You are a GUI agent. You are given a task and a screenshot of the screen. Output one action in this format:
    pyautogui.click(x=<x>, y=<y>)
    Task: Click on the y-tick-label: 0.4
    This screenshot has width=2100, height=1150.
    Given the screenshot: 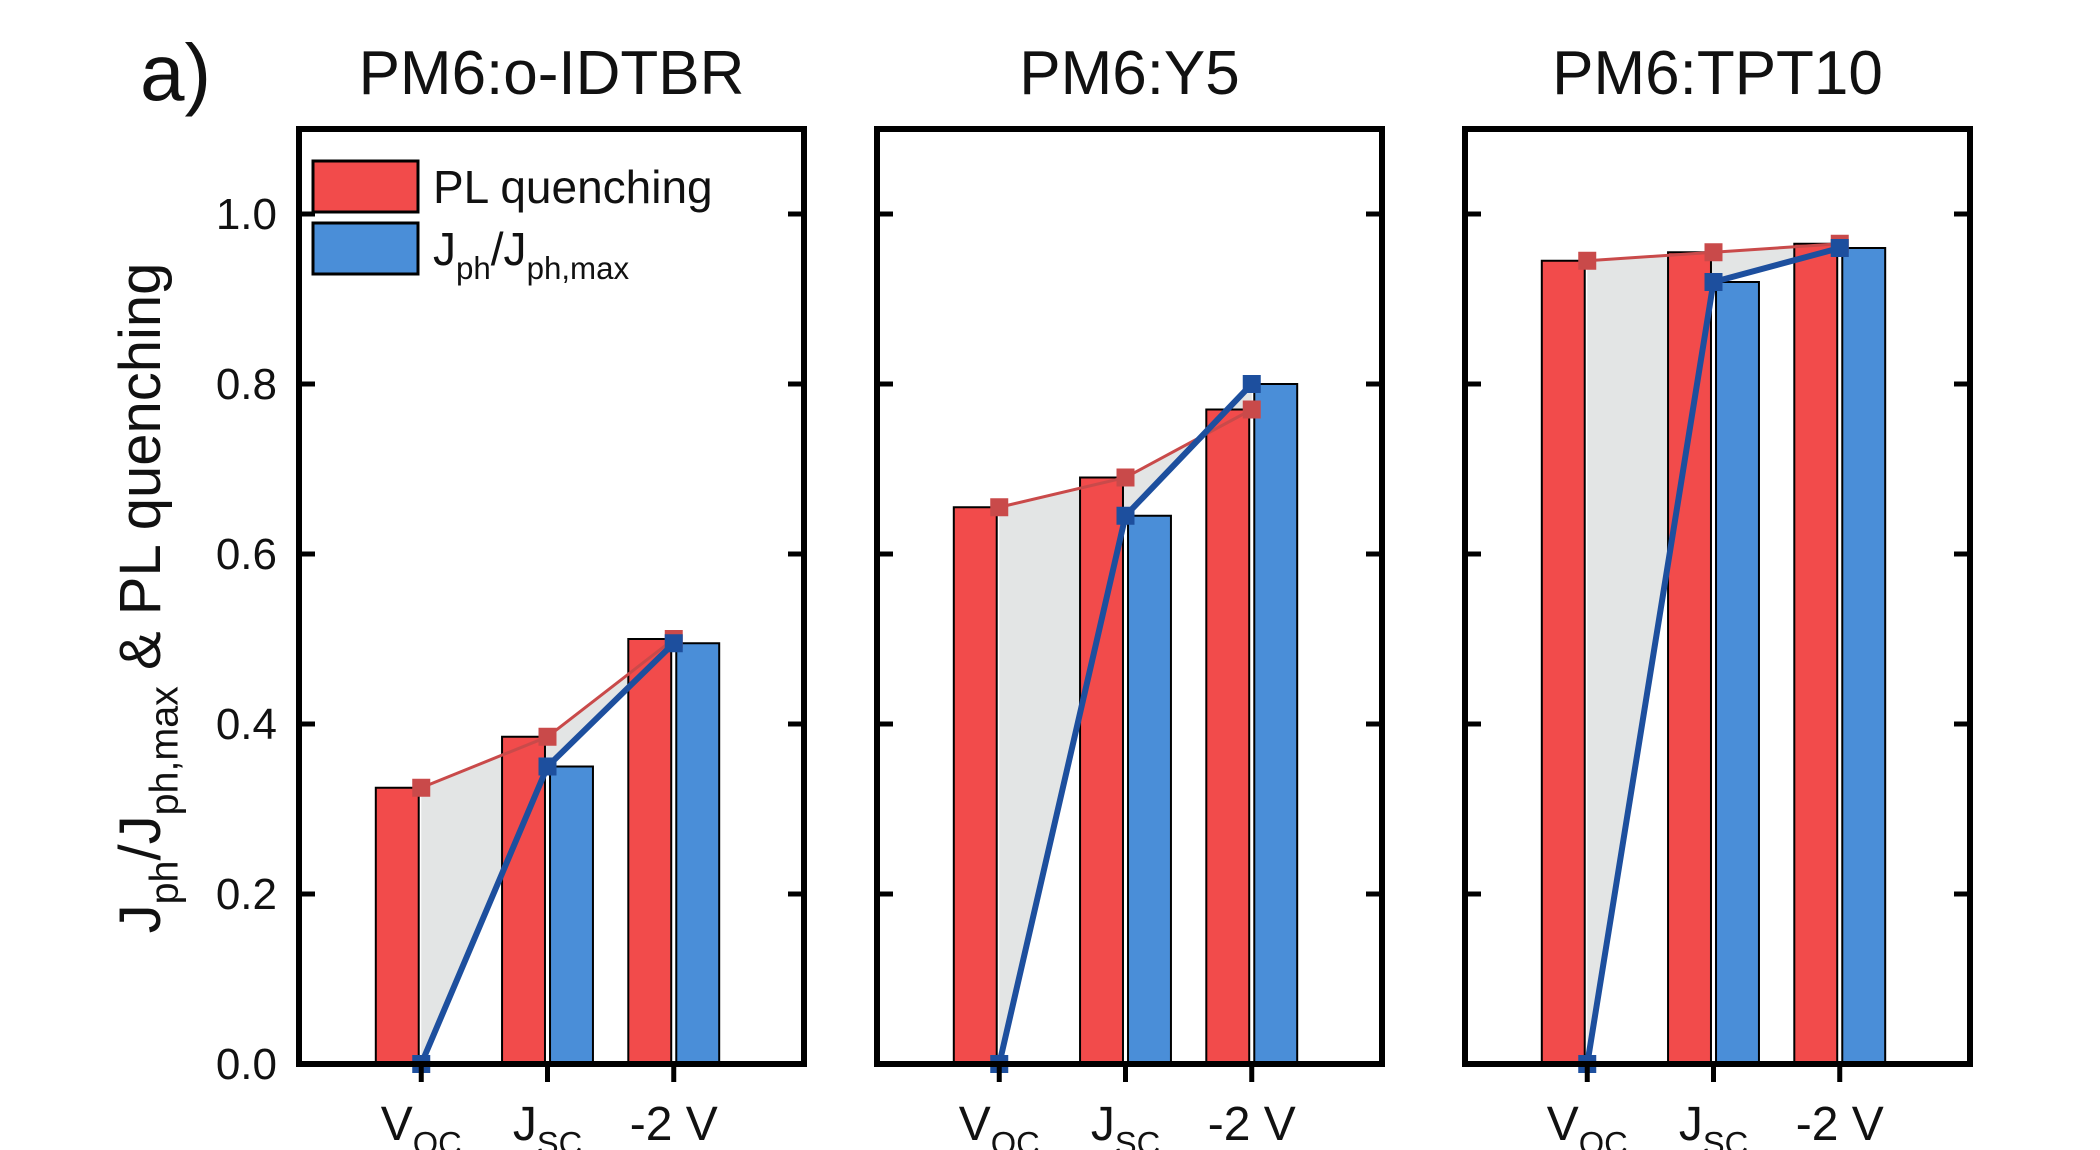 What is the action you would take?
    pyautogui.click(x=246, y=724)
    